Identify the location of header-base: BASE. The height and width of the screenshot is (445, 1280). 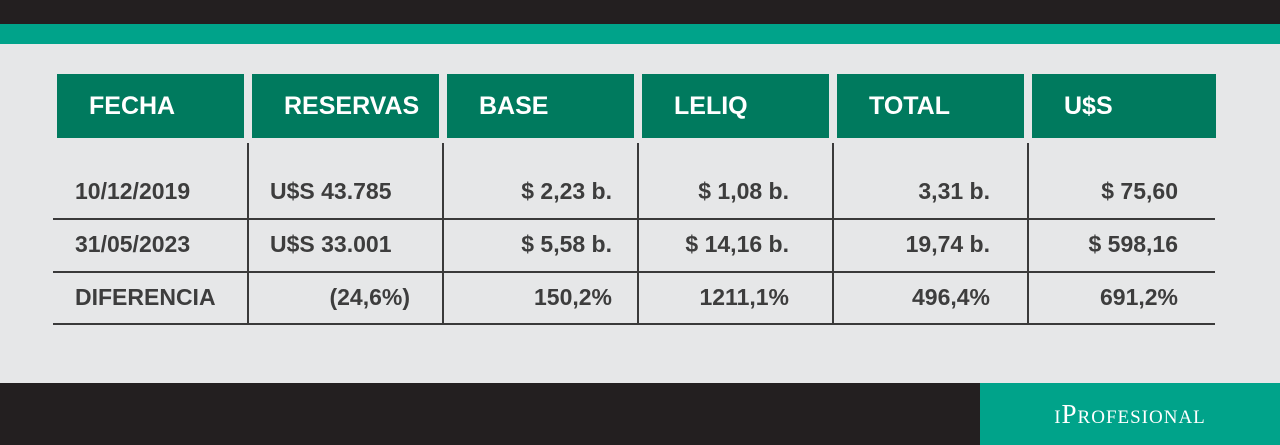
(540, 106).